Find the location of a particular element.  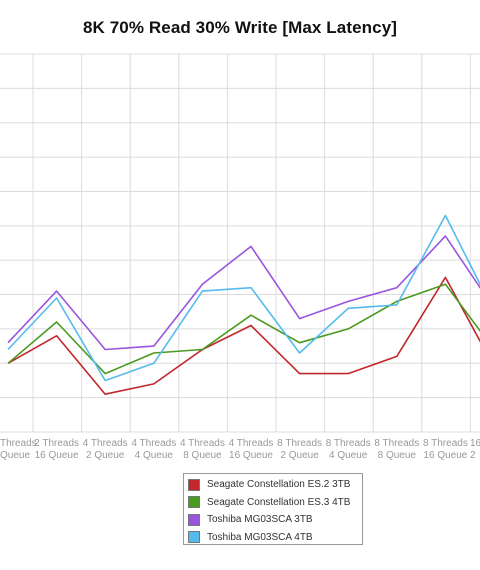

x-tick-label-threads: 16 is located at coordinates (475, 443).